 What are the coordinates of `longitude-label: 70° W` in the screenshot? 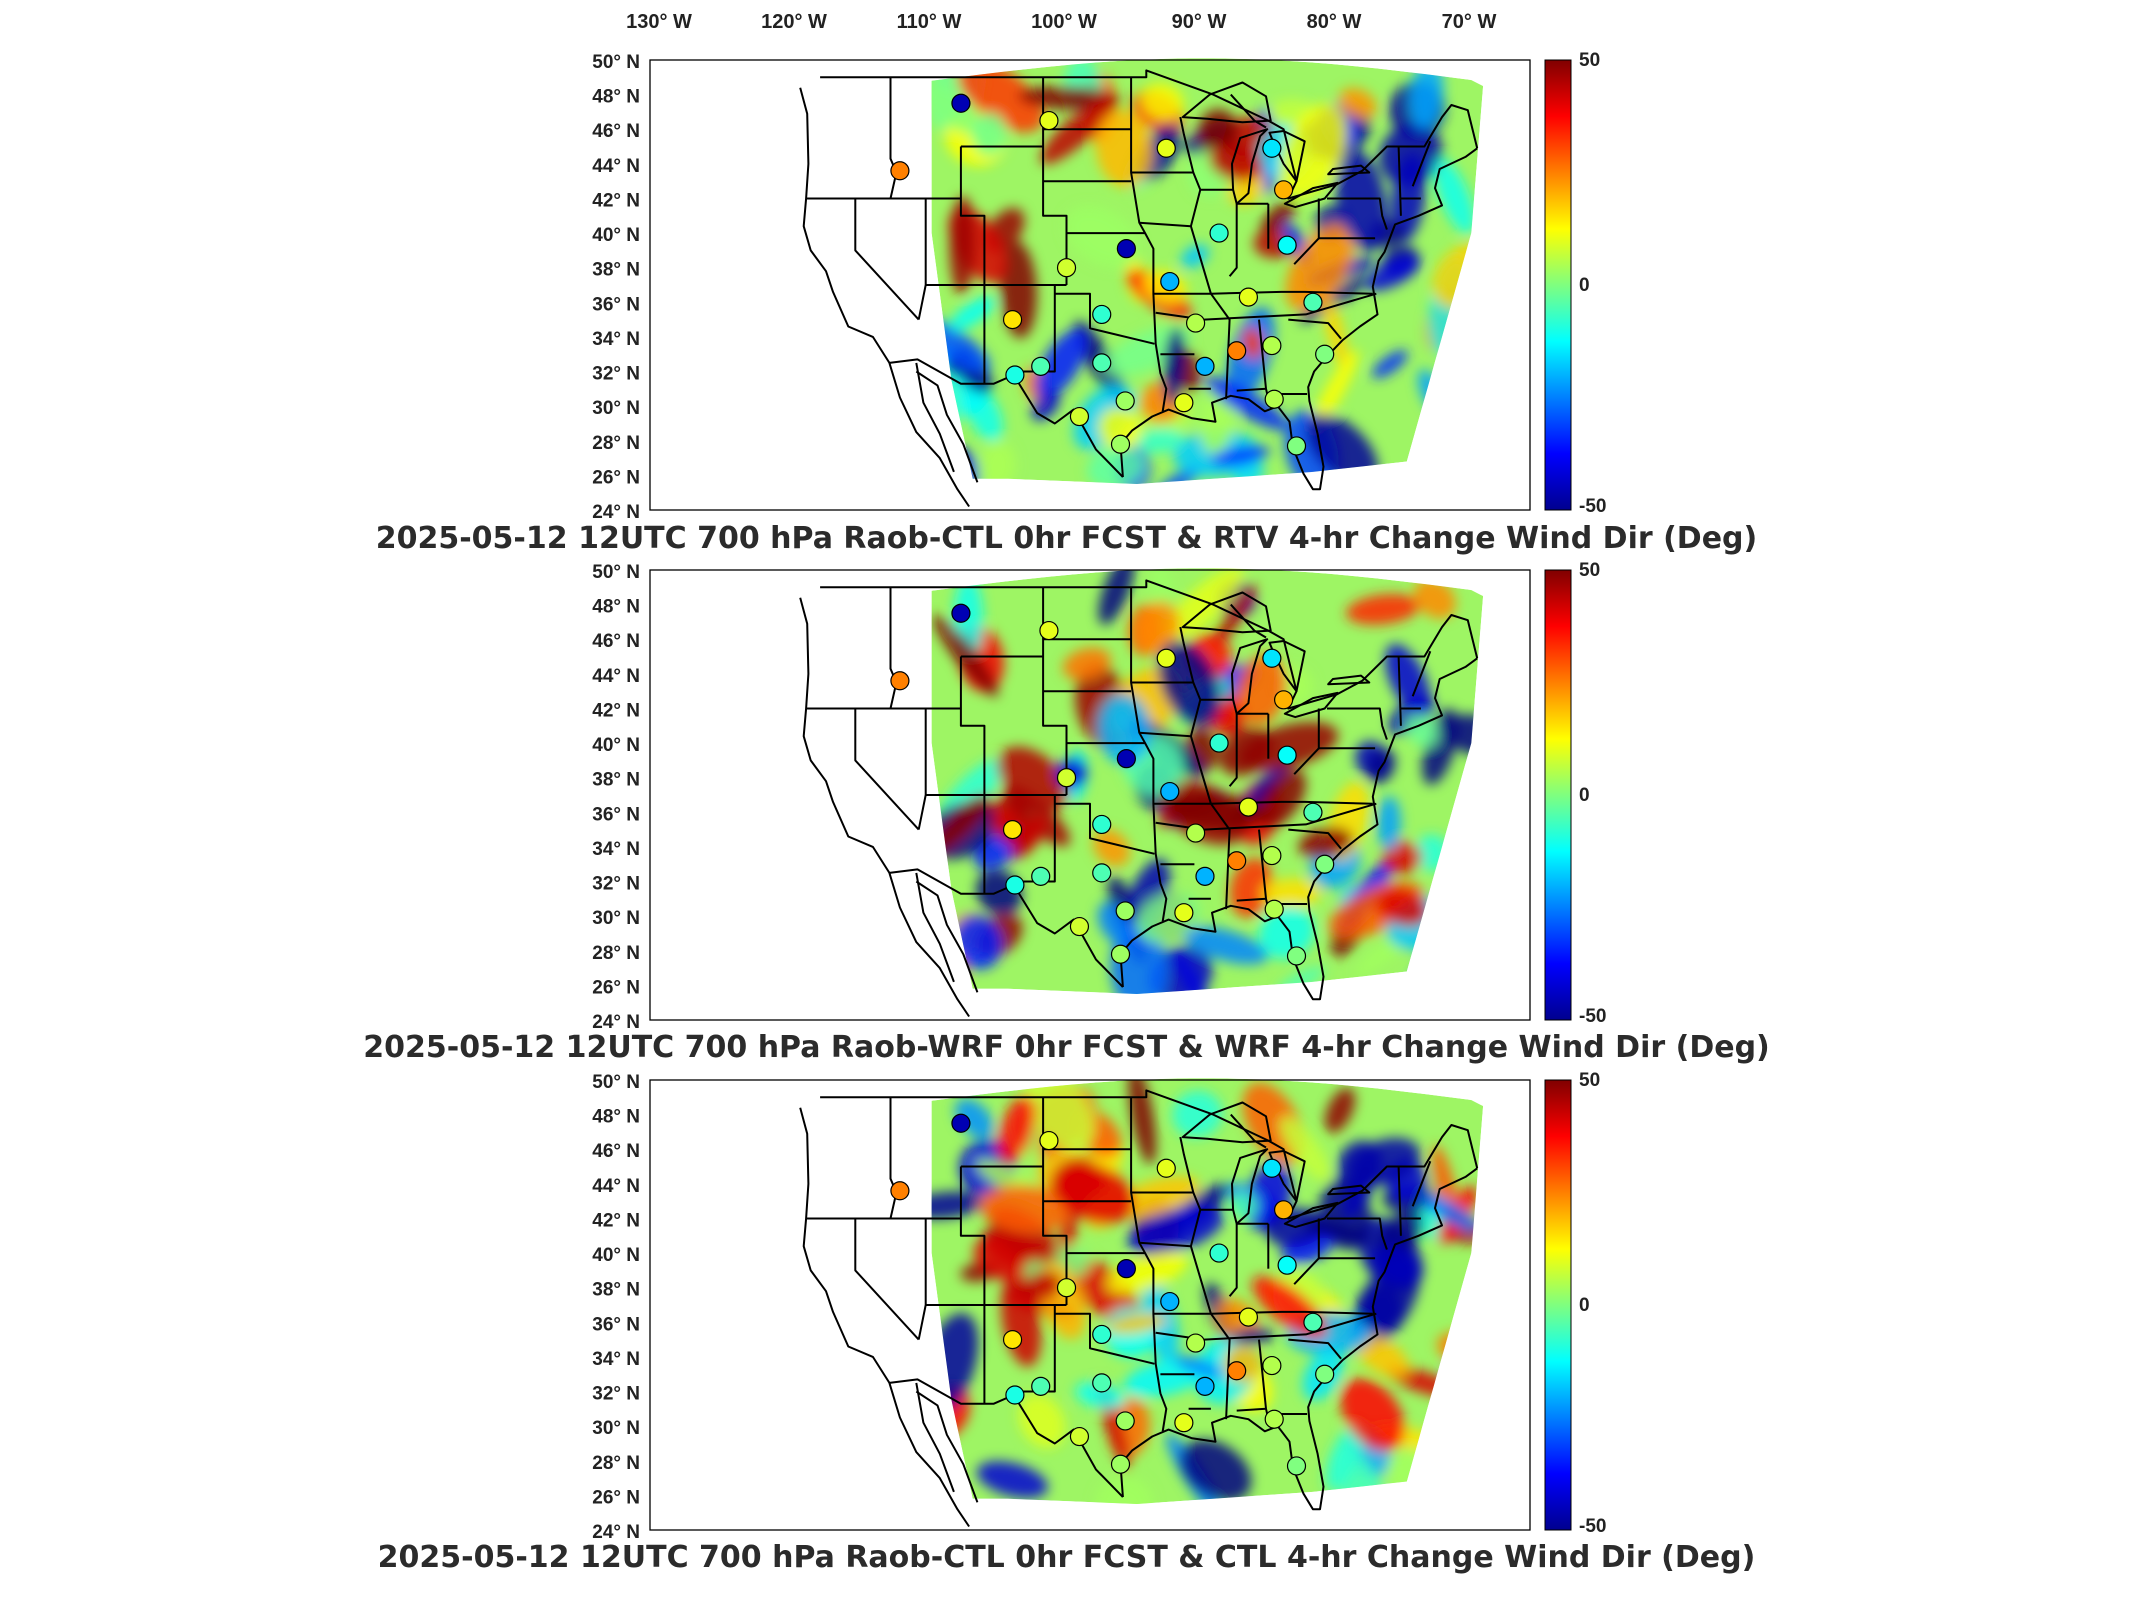 It's located at (1469, 22).